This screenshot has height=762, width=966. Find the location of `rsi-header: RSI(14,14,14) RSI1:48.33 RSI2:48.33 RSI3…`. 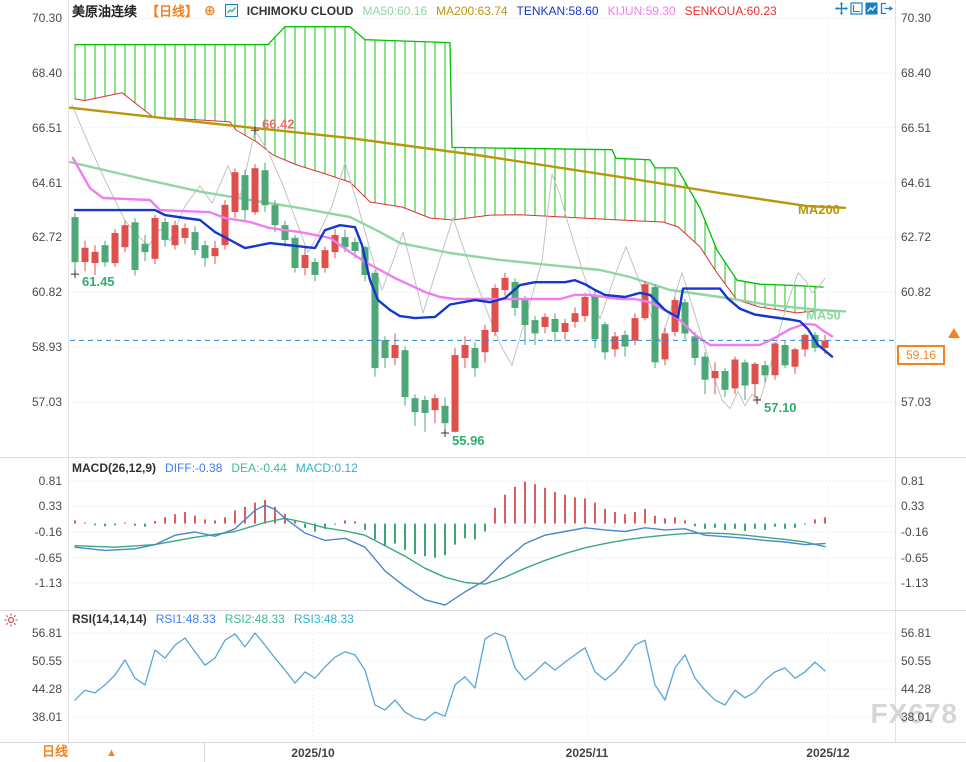

rsi-header: RSI(14,14,14) RSI1:48.33 RSI2:48.33 RSI3… is located at coordinates (213, 619).